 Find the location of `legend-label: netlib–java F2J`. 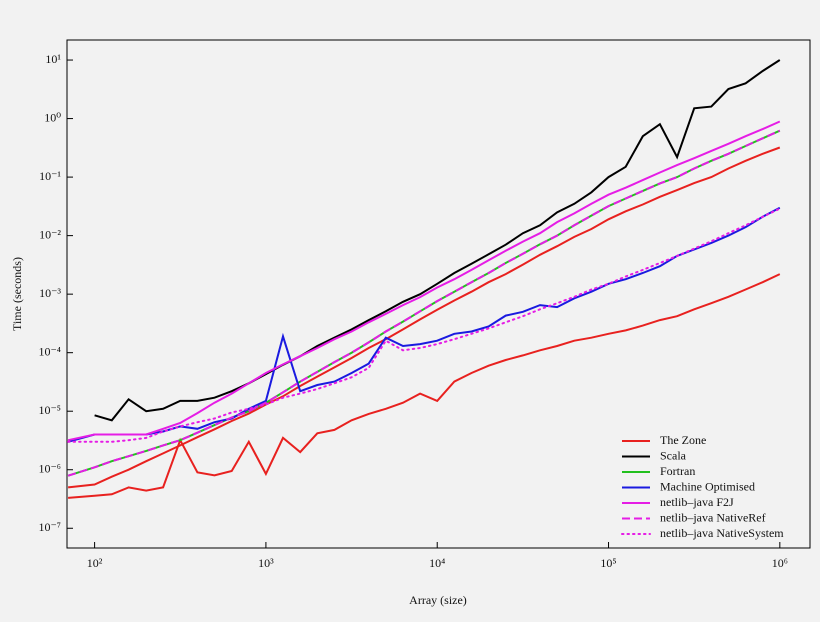

legend-label: netlib–java F2J is located at coordinates (697, 502).